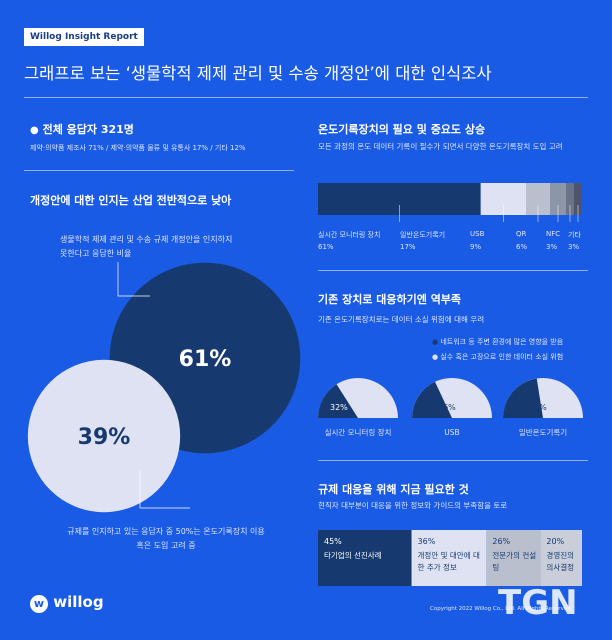 The width and height of the screenshot is (612, 640). I want to click on legend-text: 실수 혹은 고장으로 인한 데이터 소실 위험, so click(502, 357).